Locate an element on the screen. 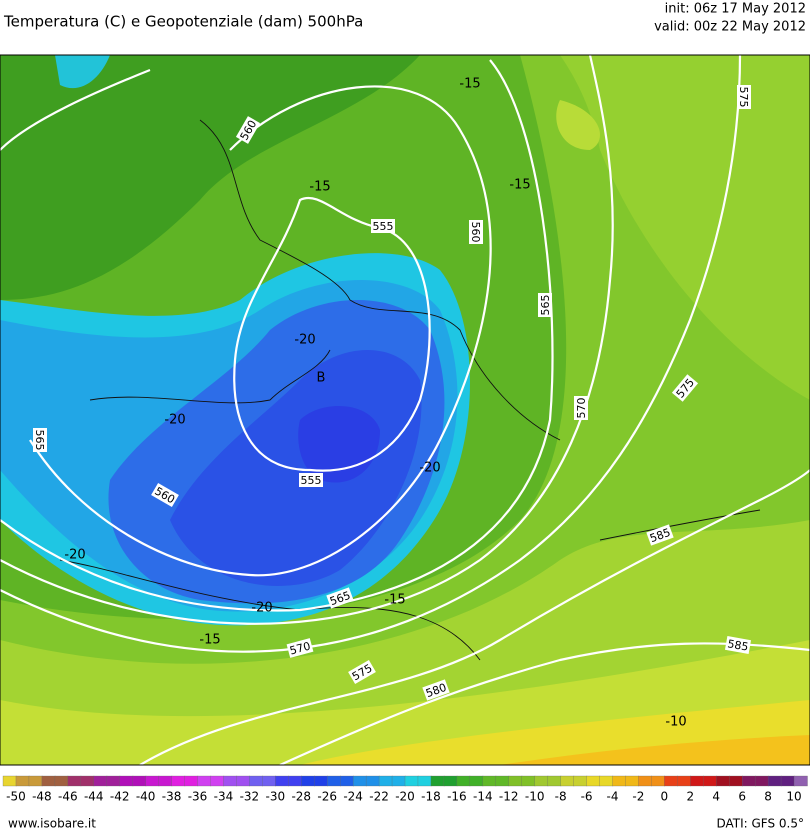  contour-label-group: 555 is located at coordinates (311, 480).